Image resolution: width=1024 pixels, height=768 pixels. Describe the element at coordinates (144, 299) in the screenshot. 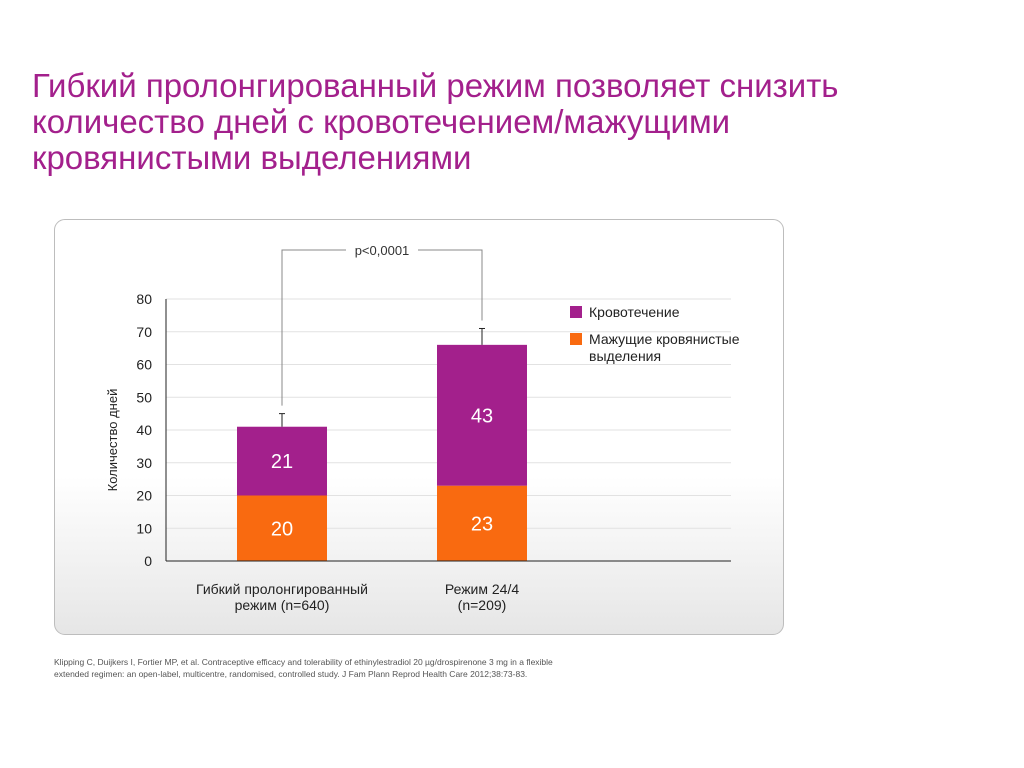

I see `y-tick-label: 80` at that location.